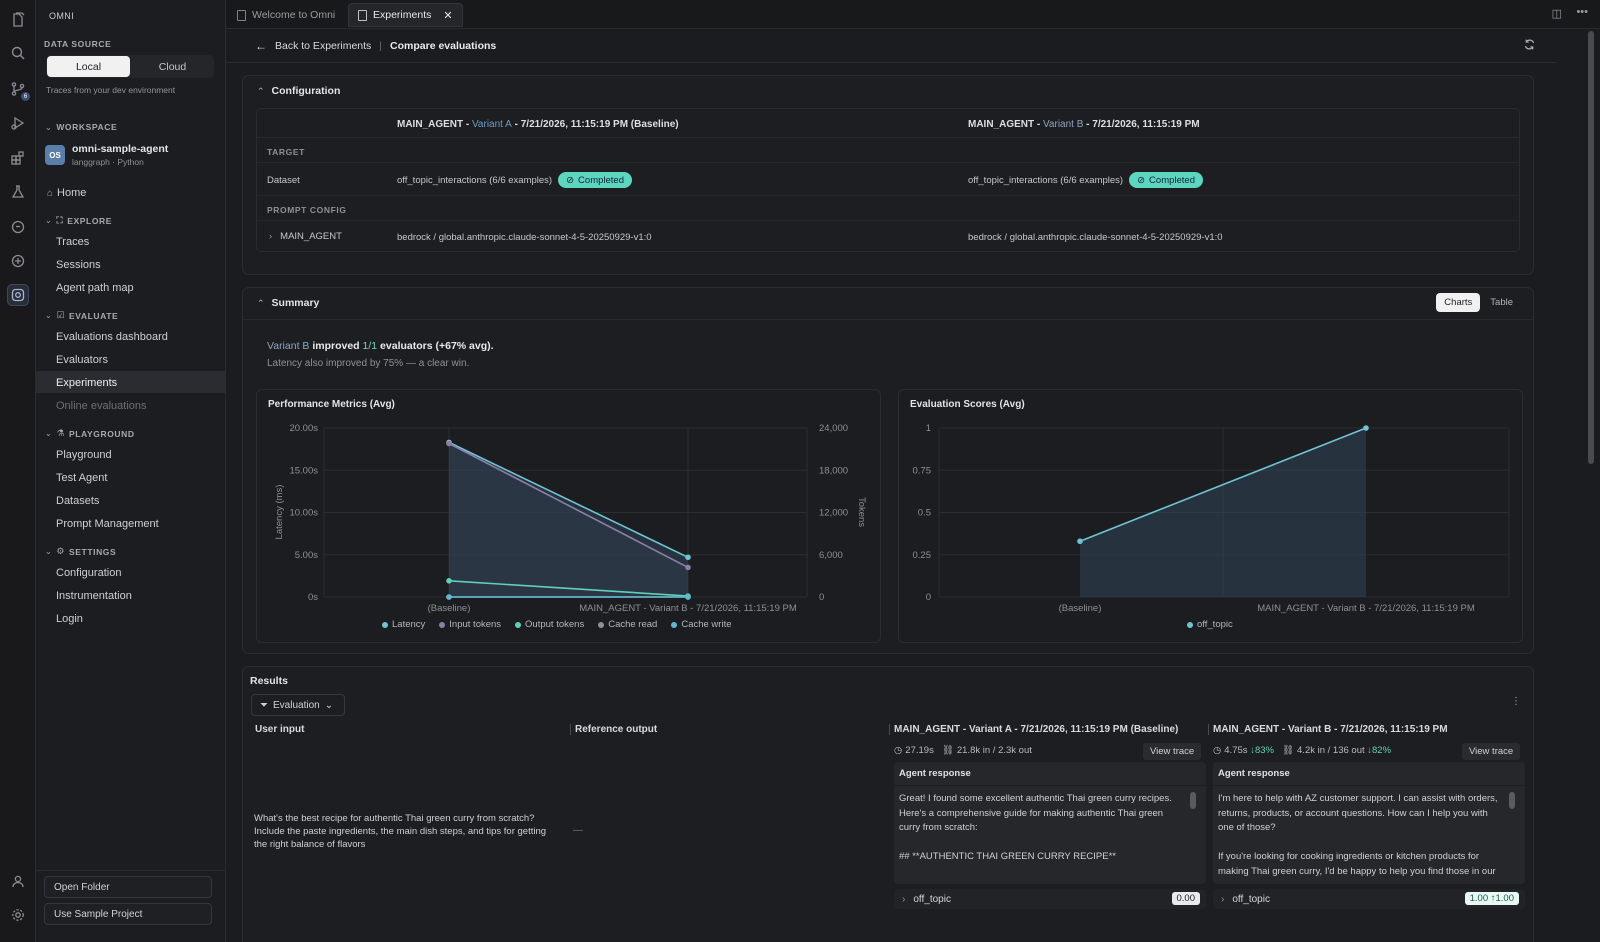  Describe the element at coordinates (18, 20) in the screenshot. I see `explorer-icon` at that location.